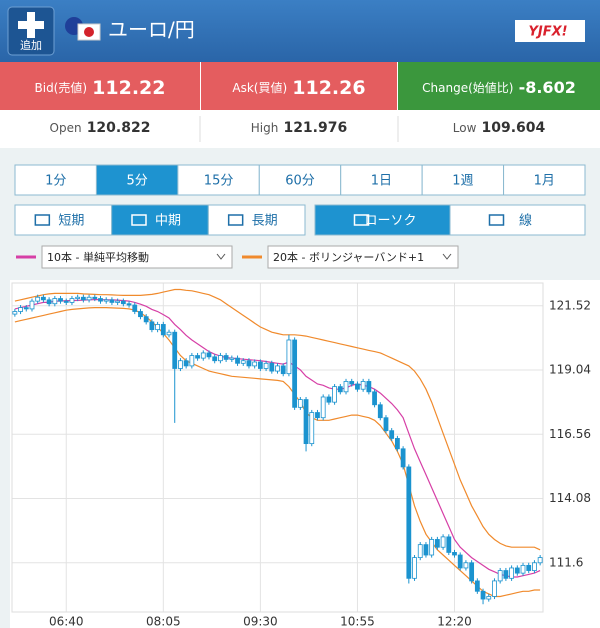 This screenshot has width=600, height=628. I want to click on tab-button: 1週, so click(463, 180).